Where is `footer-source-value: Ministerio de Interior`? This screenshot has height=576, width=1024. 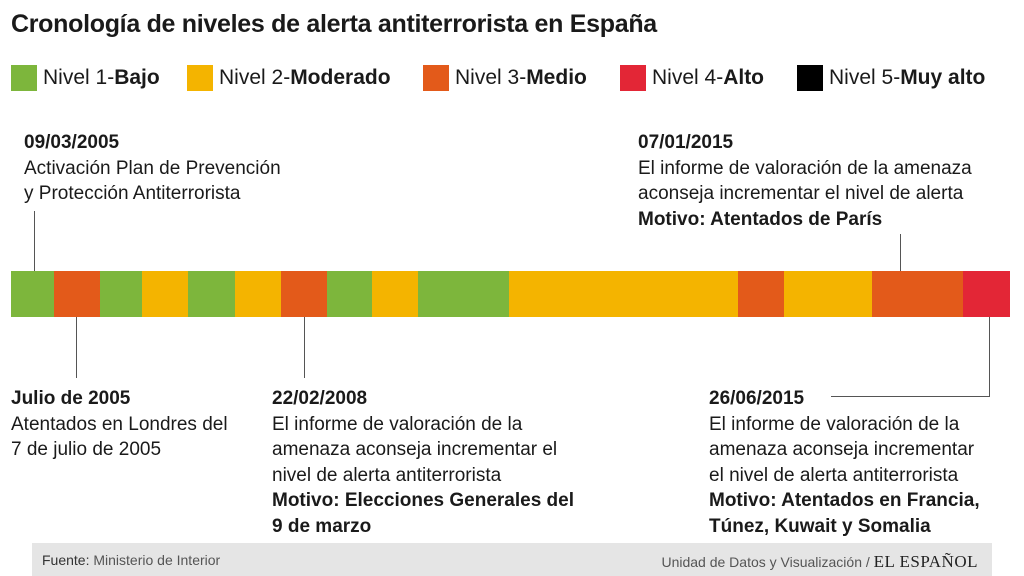
footer-source-value: Ministerio de Interior is located at coordinates (157, 560).